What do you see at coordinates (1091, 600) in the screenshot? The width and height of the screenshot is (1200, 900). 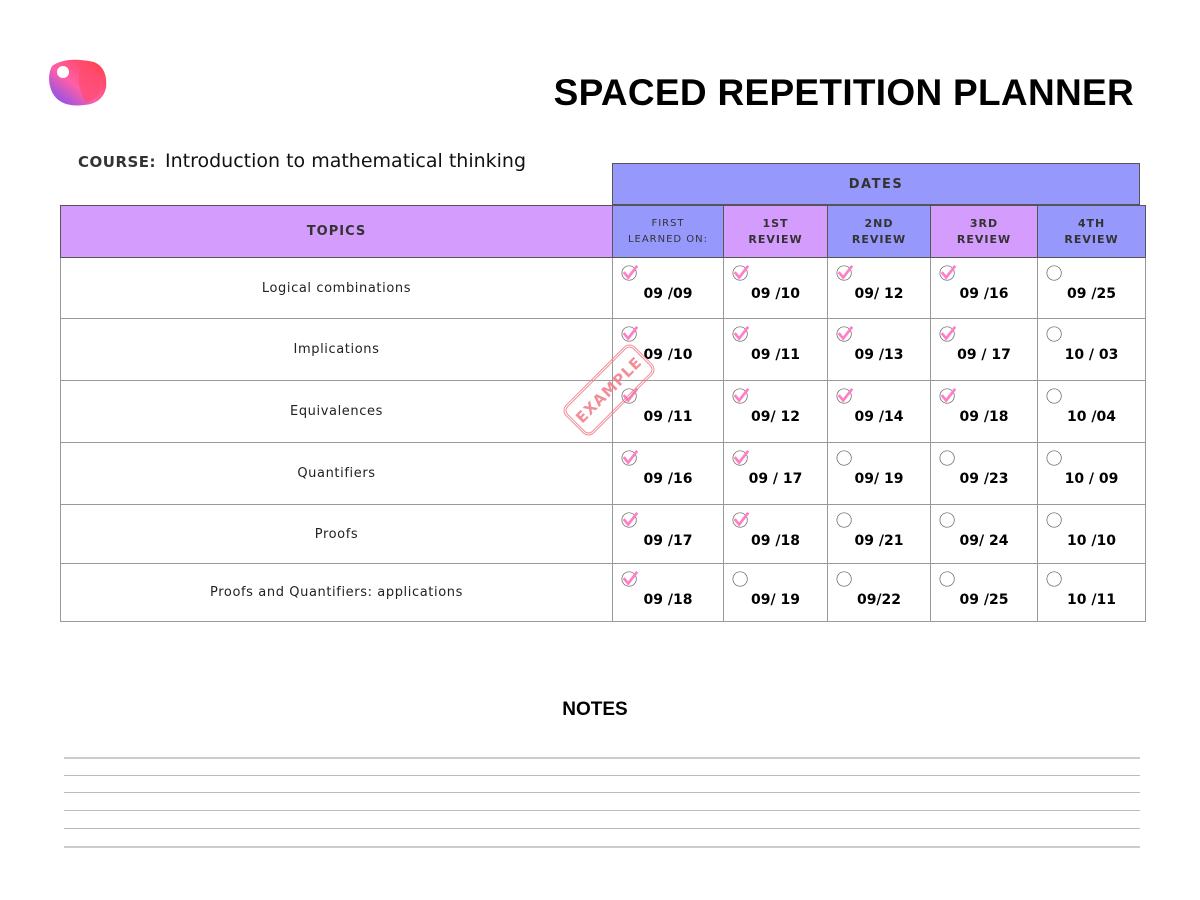 I see `review-date: 10 /11` at bounding box center [1091, 600].